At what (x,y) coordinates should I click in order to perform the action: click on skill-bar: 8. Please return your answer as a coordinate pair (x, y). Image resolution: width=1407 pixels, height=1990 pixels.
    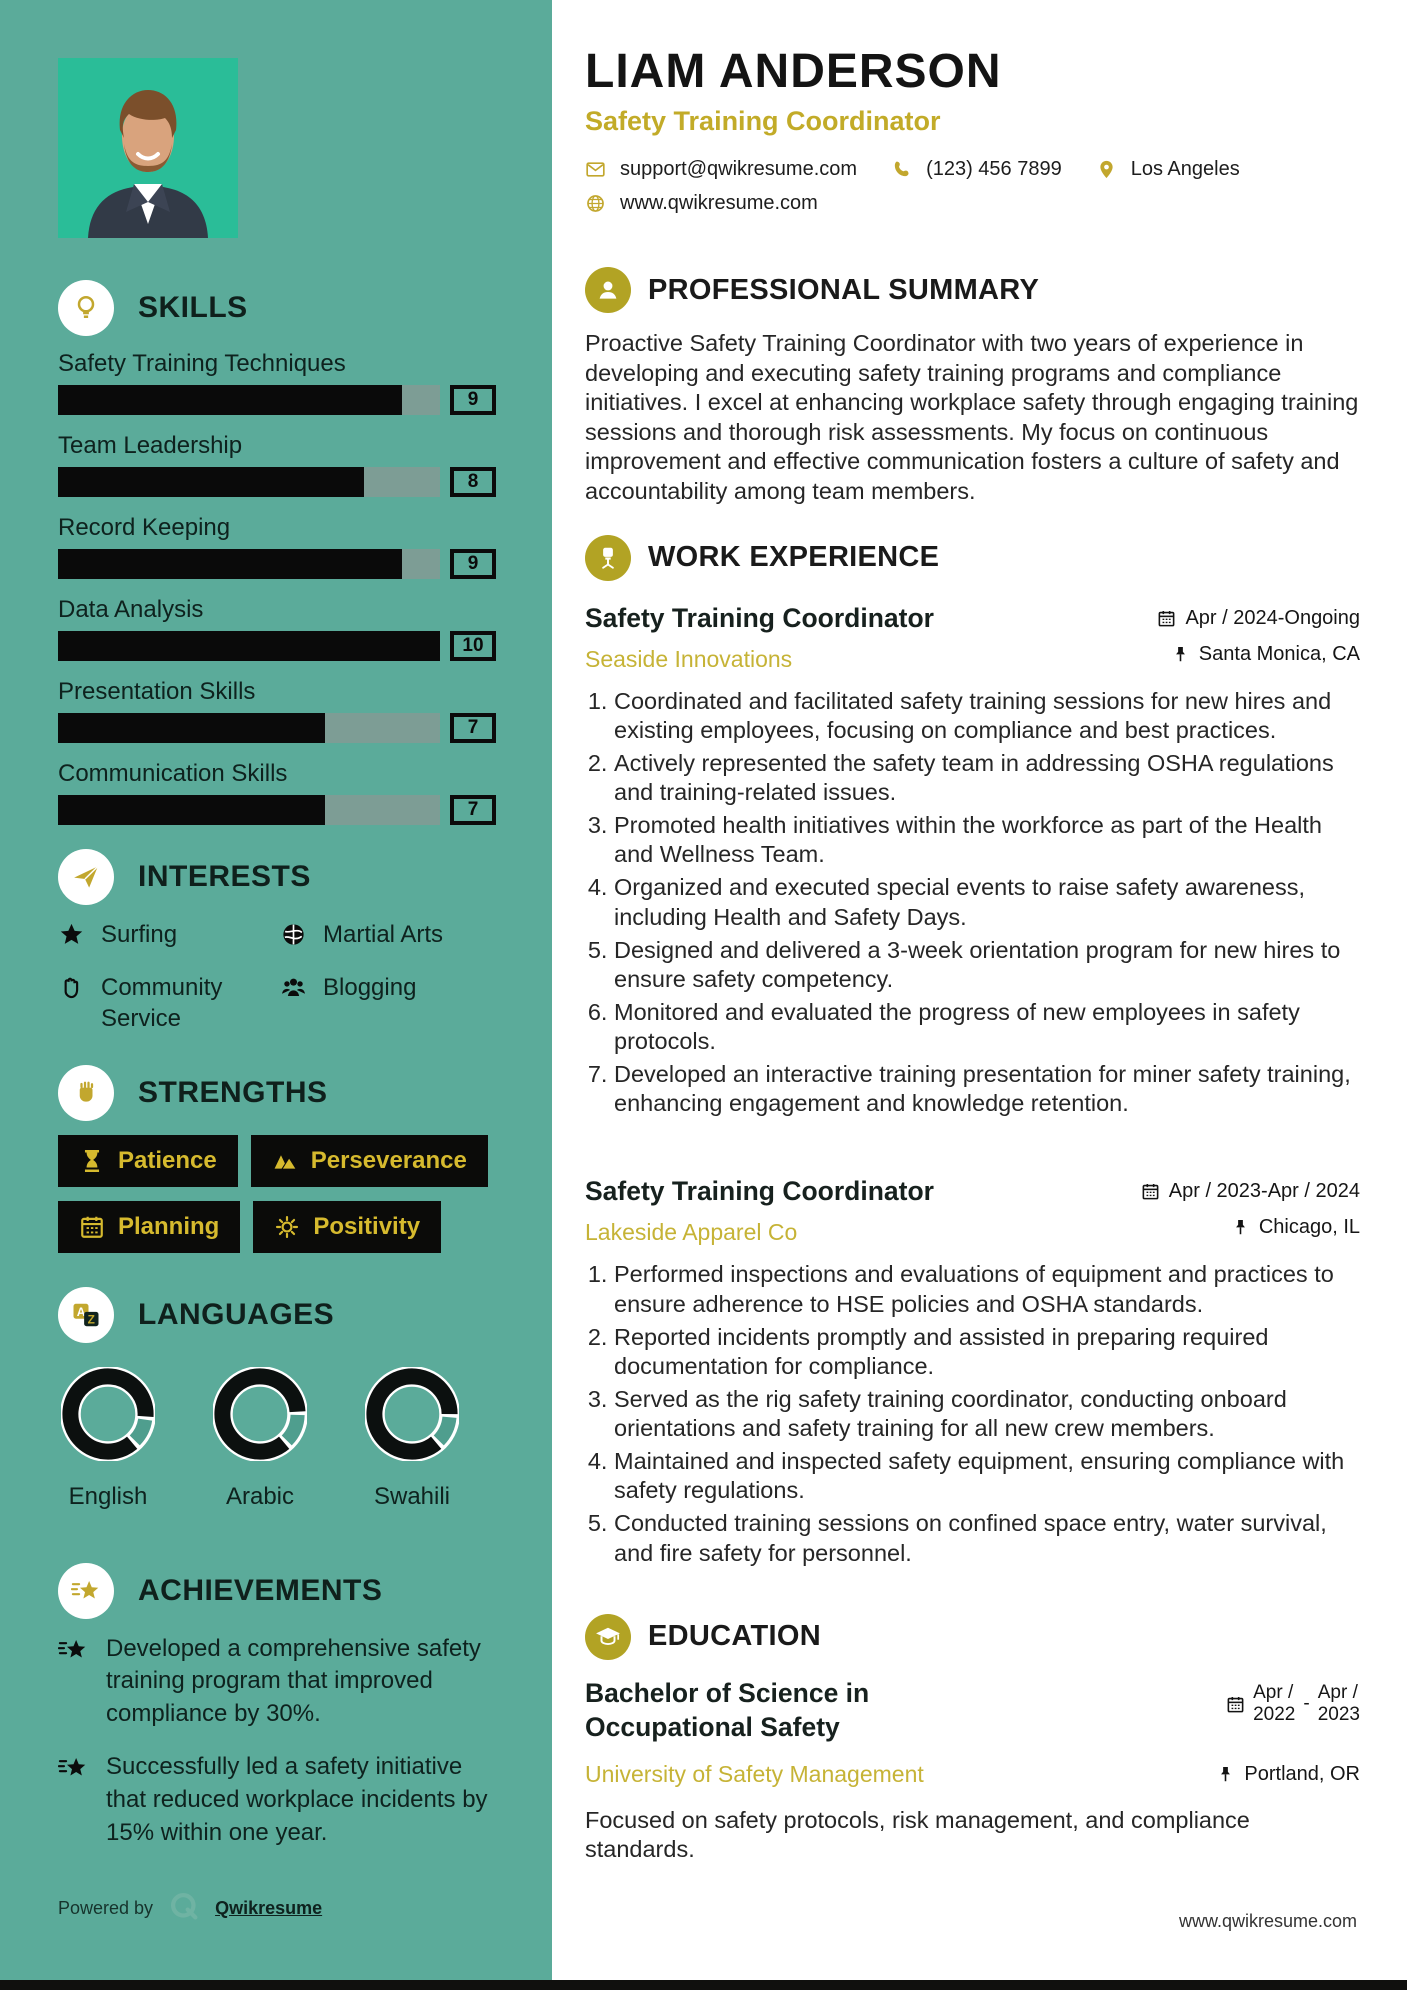
    Looking at the image, I should click on (277, 482).